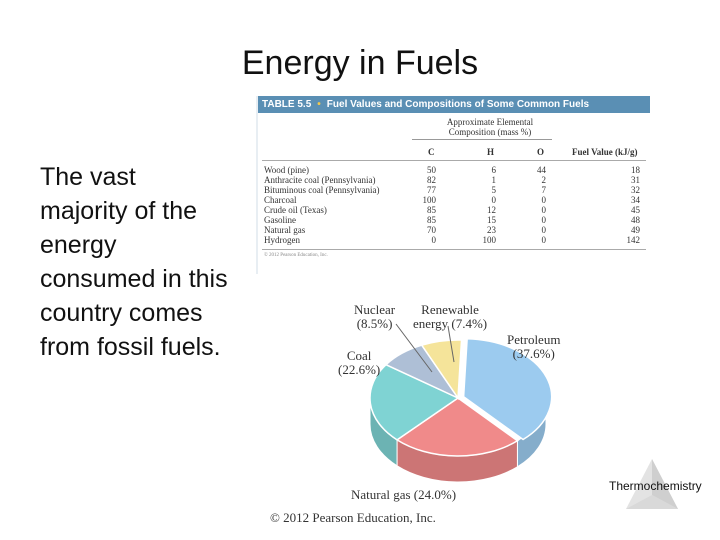  Describe the element at coordinates (655, 486) in the screenshot. I see `corner-label: Thermochemistry` at that location.